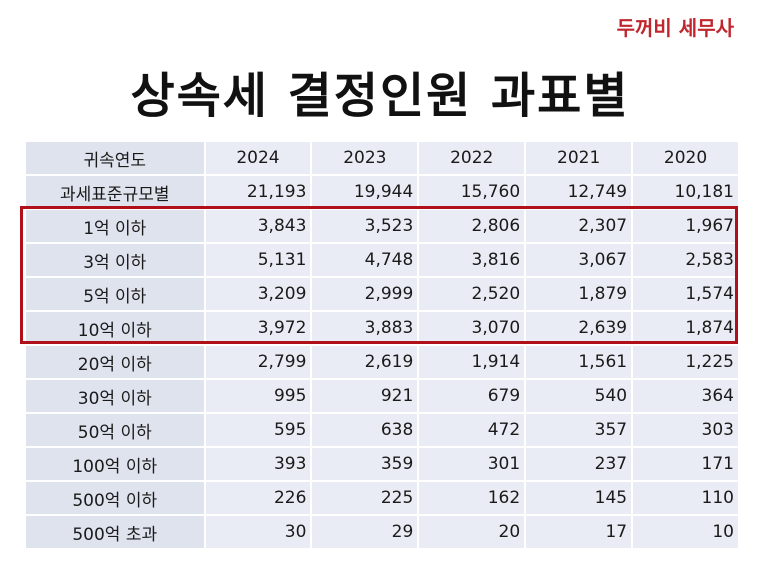  Describe the element at coordinates (258, 192) in the screenshot. I see `table-cell: 21,193` at that location.